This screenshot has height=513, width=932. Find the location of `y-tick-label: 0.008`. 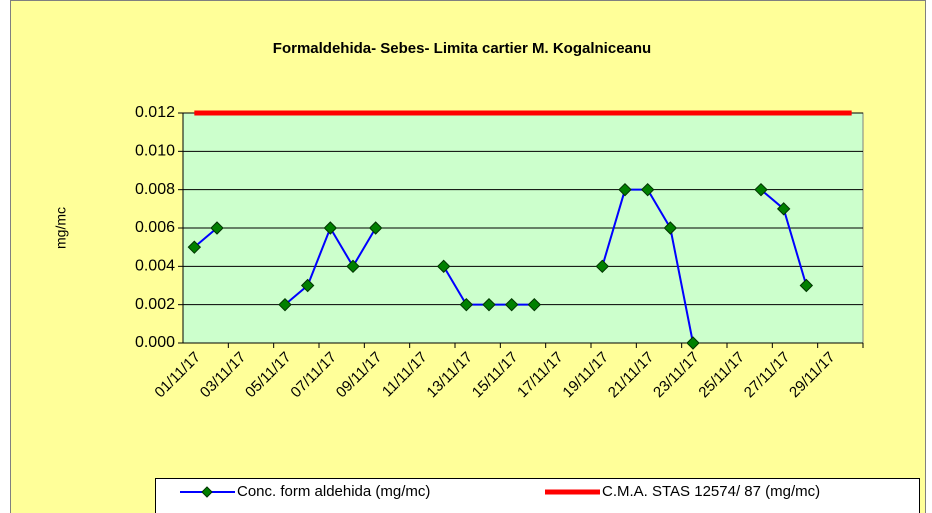

y-tick-label: 0.008 is located at coordinates (155, 189).